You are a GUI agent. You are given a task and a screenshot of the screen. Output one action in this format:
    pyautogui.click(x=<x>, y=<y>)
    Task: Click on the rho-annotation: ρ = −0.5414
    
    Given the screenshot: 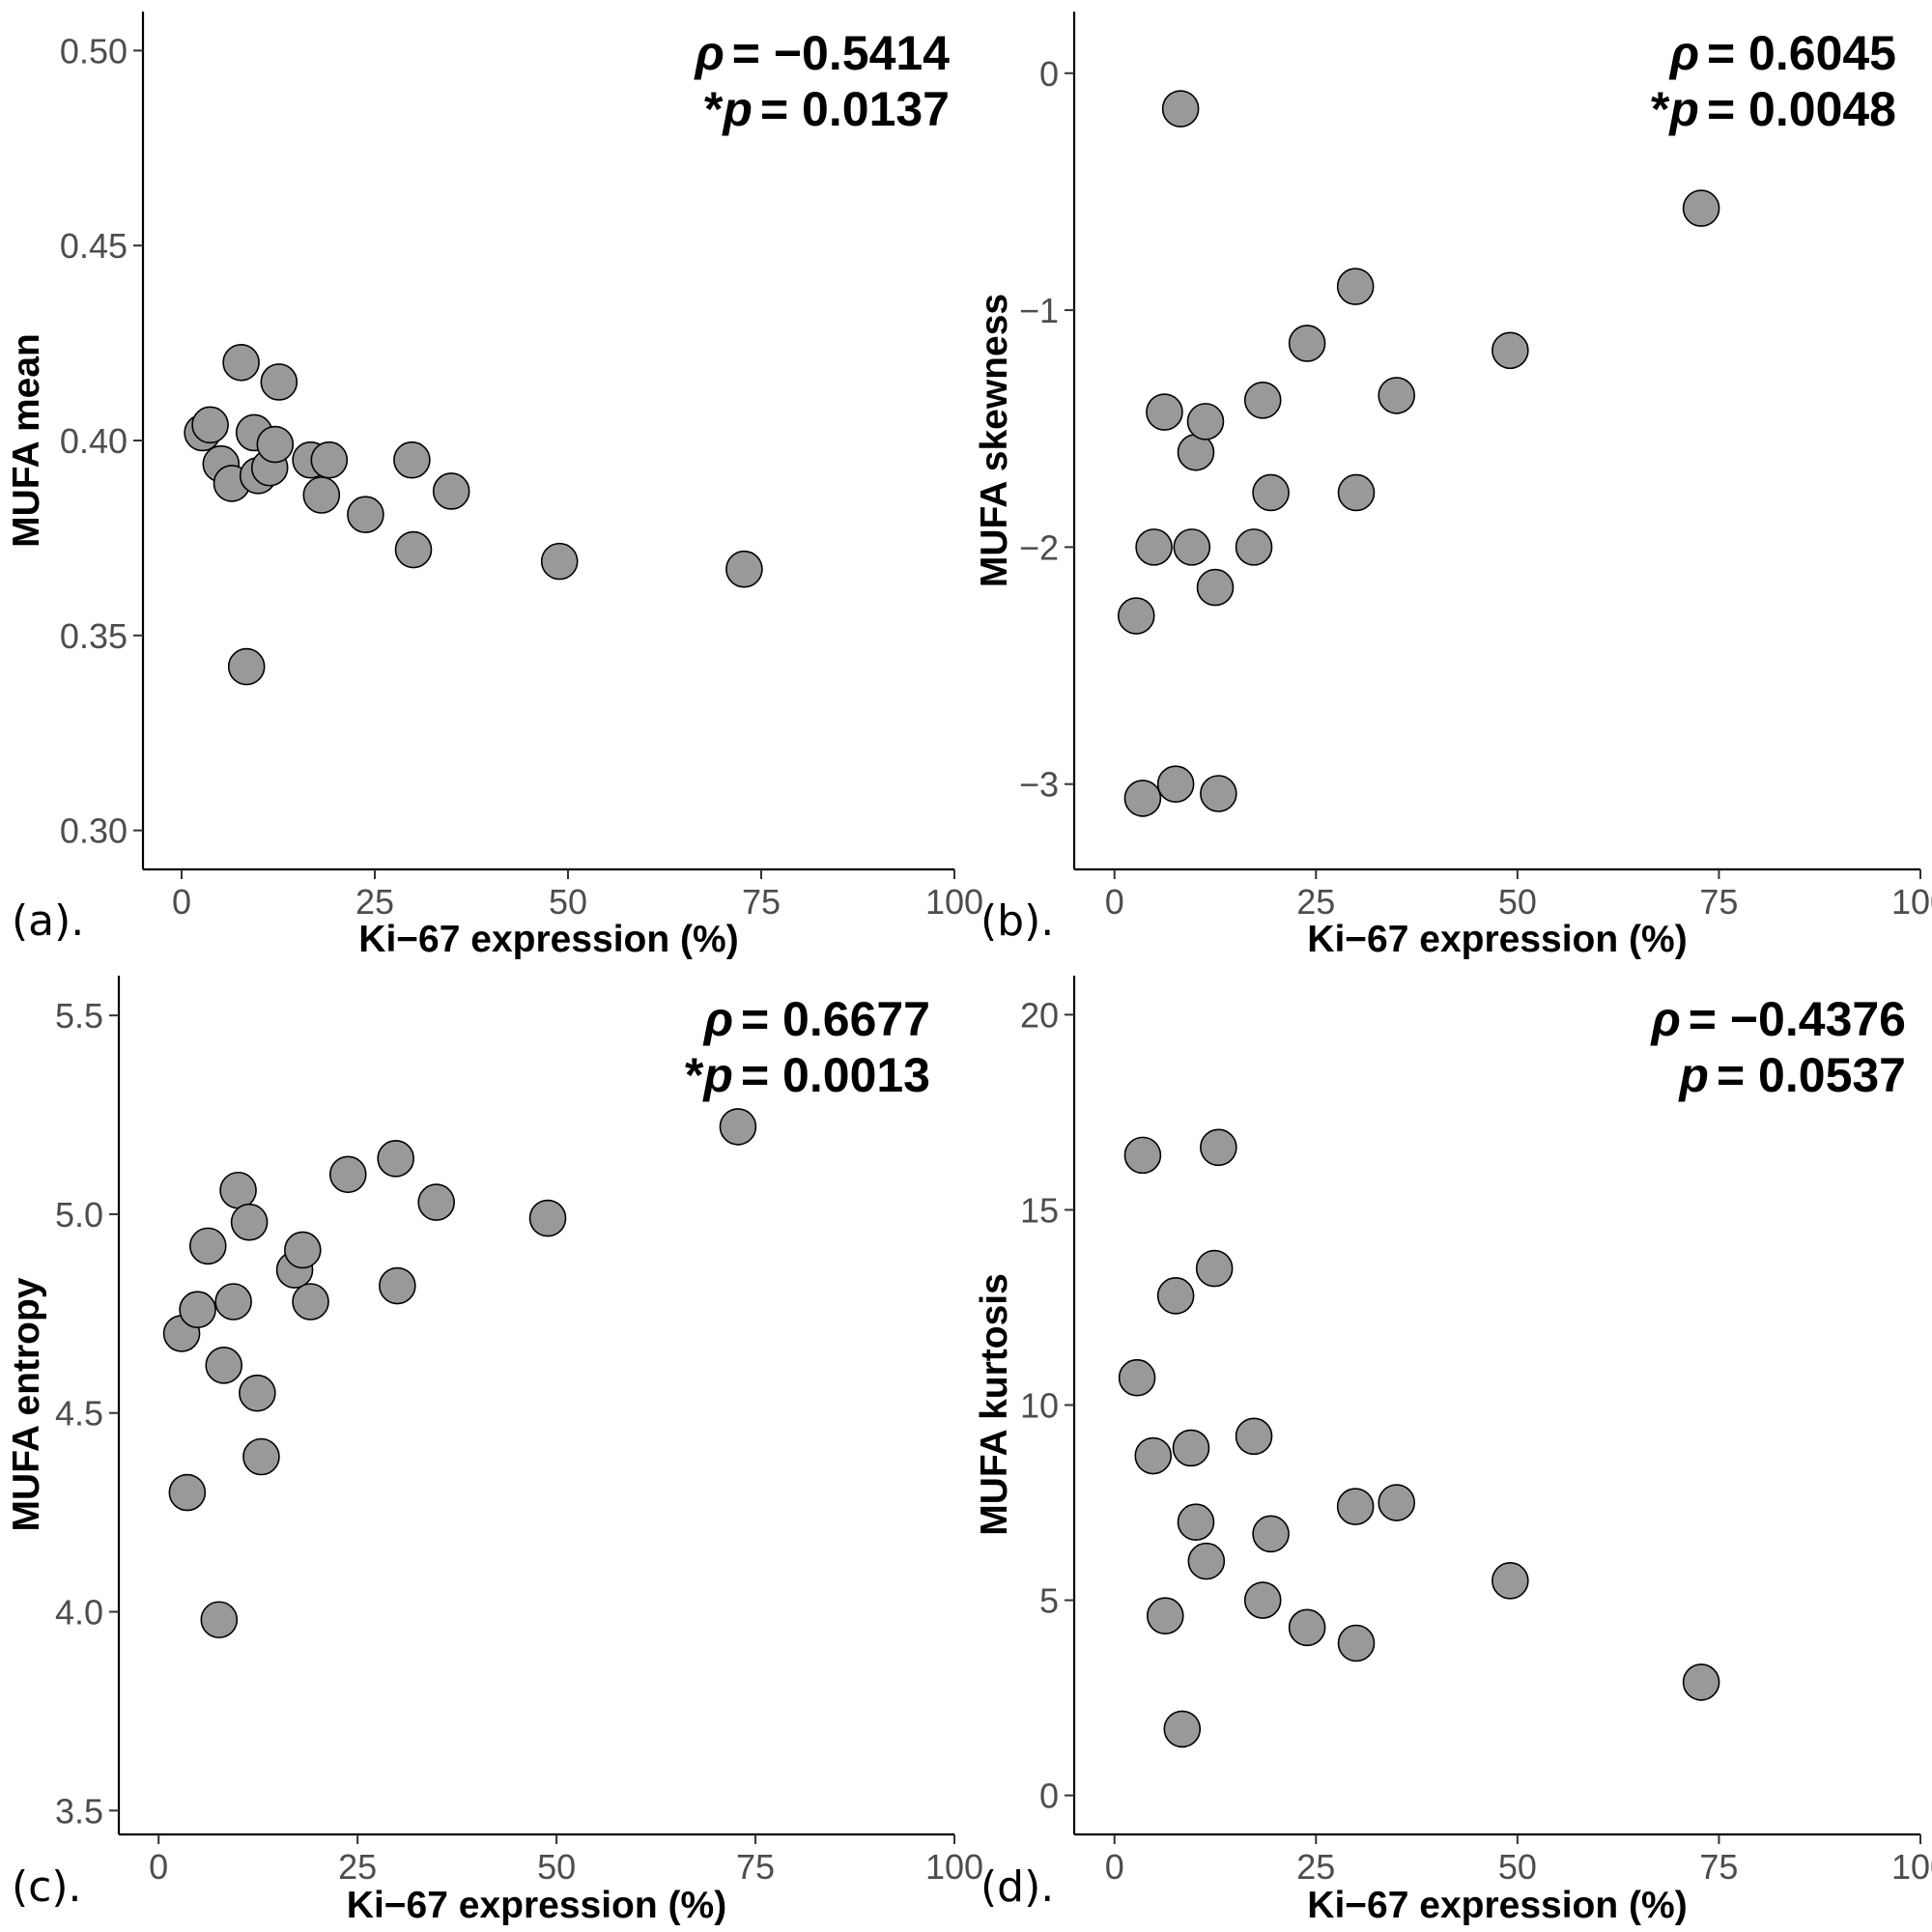 What is the action you would take?
    pyautogui.click(x=821, y=53)
    